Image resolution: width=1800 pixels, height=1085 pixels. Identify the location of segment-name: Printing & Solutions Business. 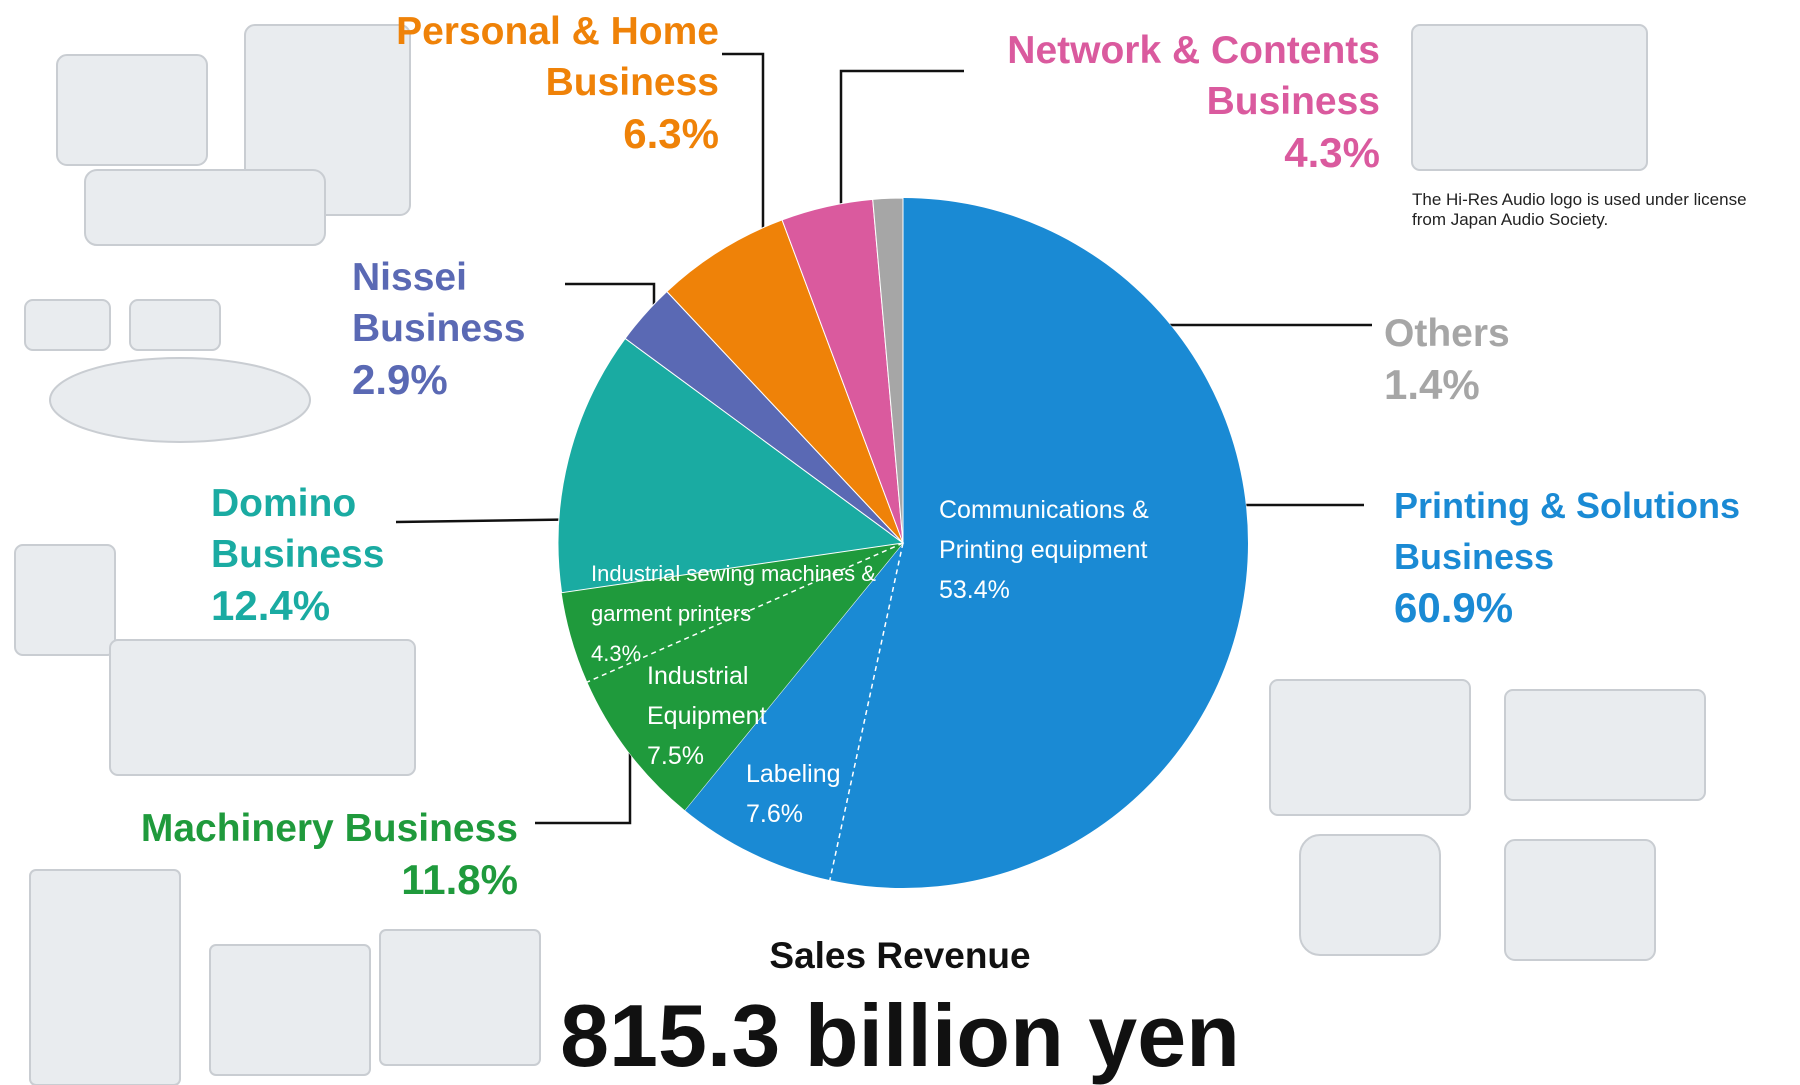
(1567, 531).